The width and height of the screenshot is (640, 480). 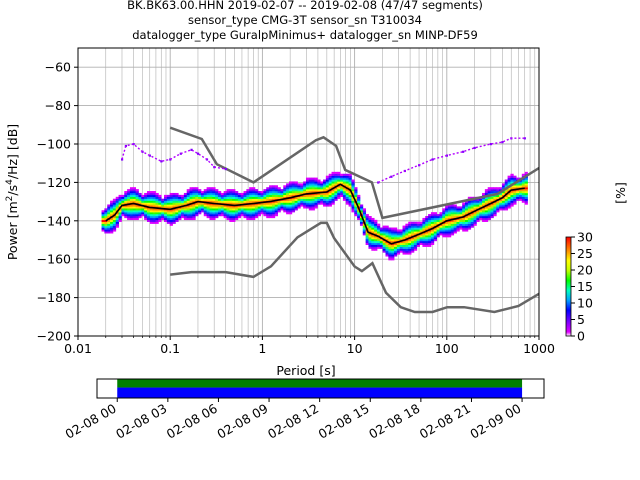 I want to click on y-tick-label: −120, so click(x=54, y=182).